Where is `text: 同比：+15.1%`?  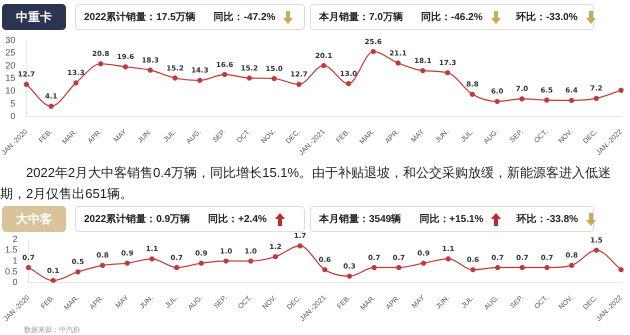 text: 同比：+15.1% is located at coordinates (451, 219).